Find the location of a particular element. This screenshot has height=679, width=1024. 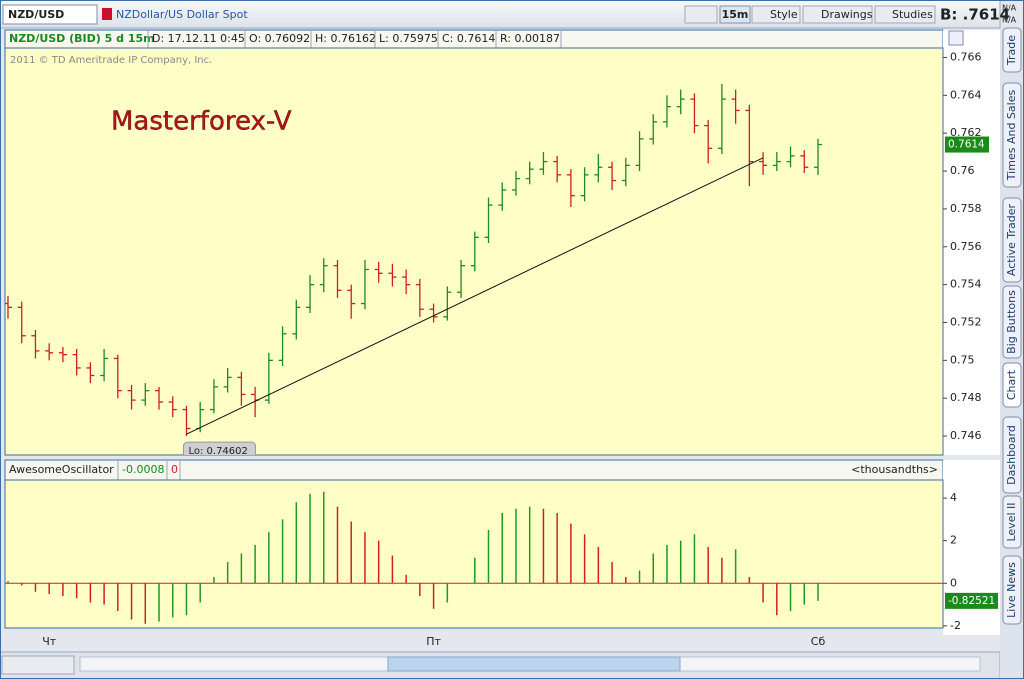

y-tick-label: -2 is located at coordinates (955, 625).